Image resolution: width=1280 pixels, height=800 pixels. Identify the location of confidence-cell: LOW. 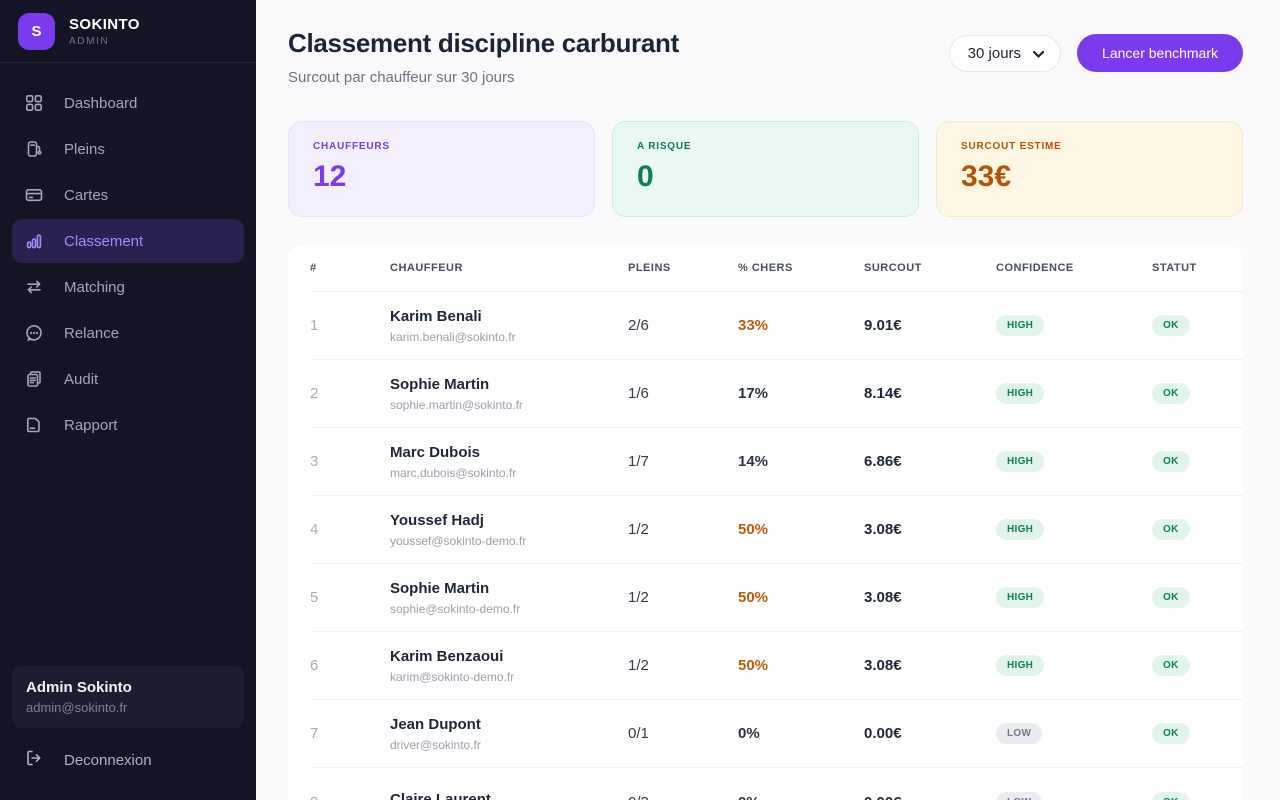
(1074, 795).